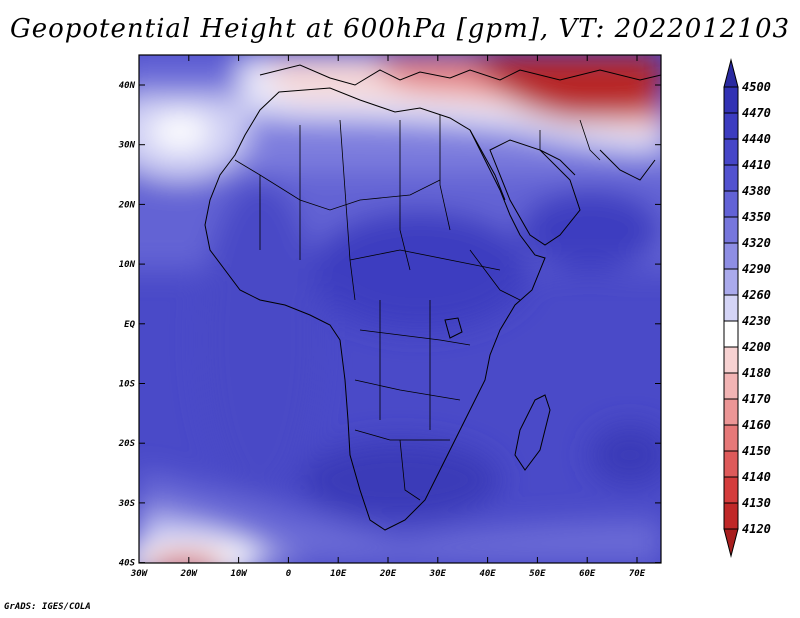 This screenshot has width=800, height=618. I want to click on colorbar-label: 4150, so click(756, 451).